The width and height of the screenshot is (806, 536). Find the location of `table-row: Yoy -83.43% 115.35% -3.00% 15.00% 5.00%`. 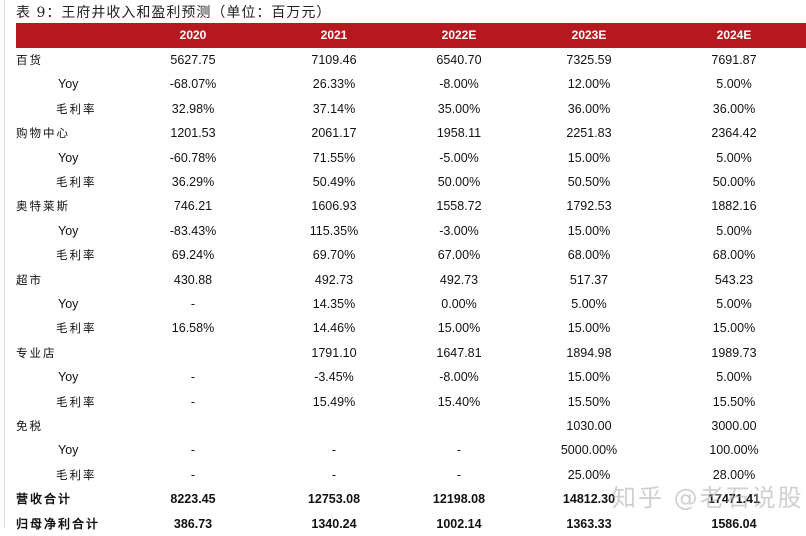

table-row: Yoy -83.43% 115.35% -3.00% 15.00% 5.00% is located at coordinates (411, 231).